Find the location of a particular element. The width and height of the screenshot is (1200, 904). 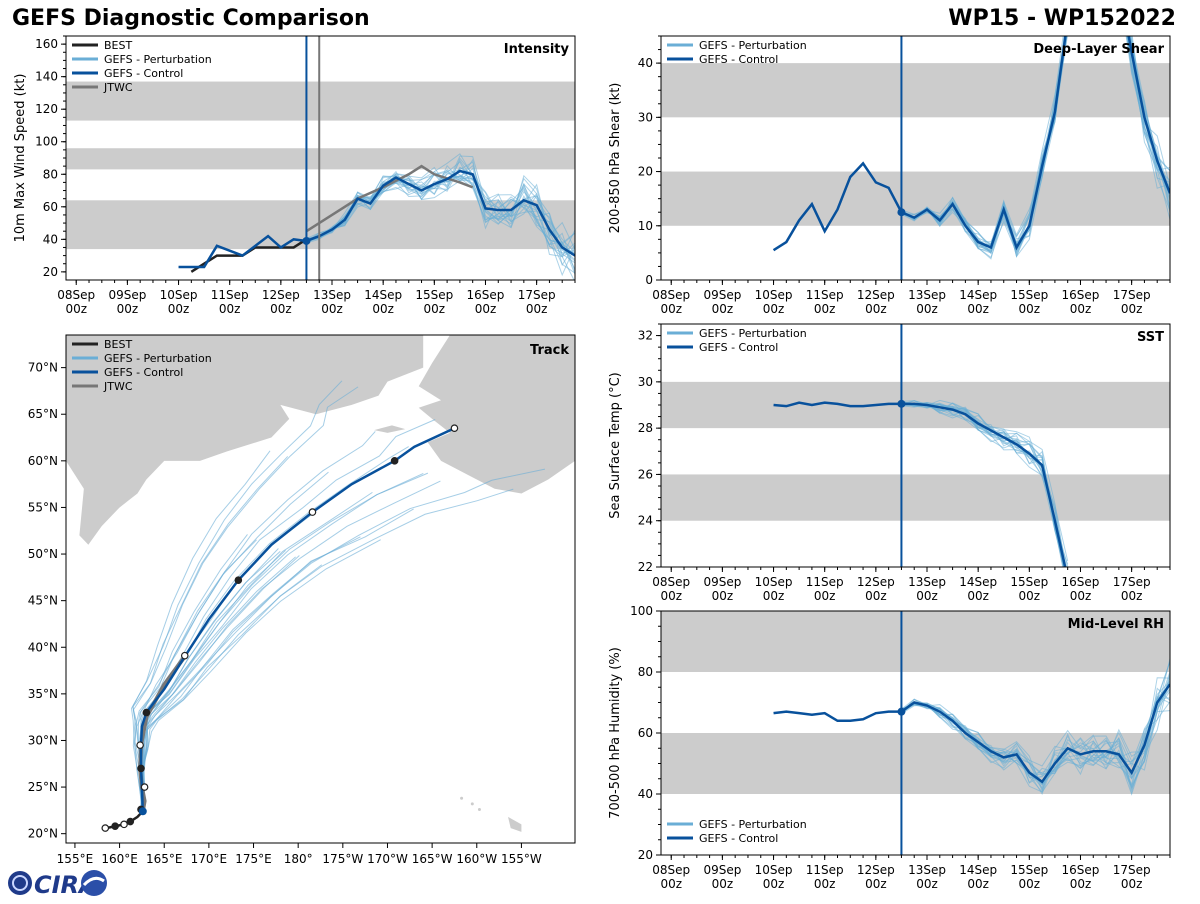

y-tick-label: 20 is located at coordinates (645, 172).